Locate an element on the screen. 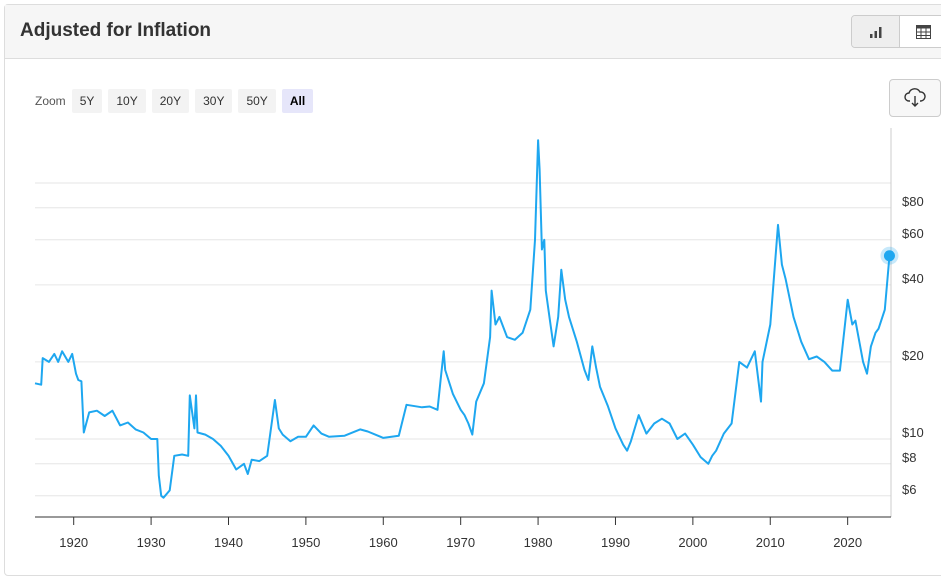 The height and width of the screenshot is (576, 941). y-tick-label: $8 is located at coordinates (909, 457).